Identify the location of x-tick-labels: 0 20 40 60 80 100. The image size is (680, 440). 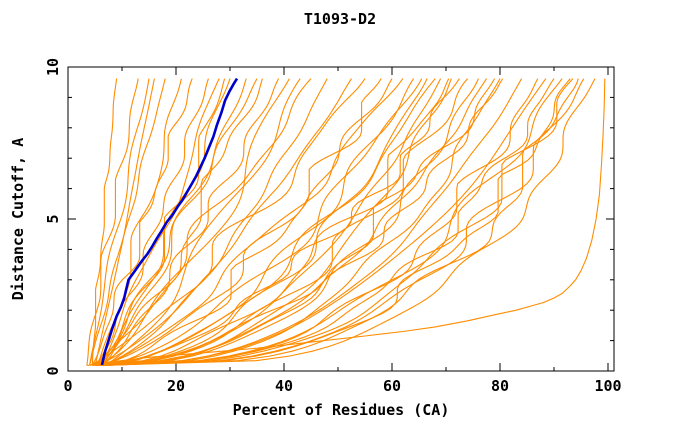
(342, 386).